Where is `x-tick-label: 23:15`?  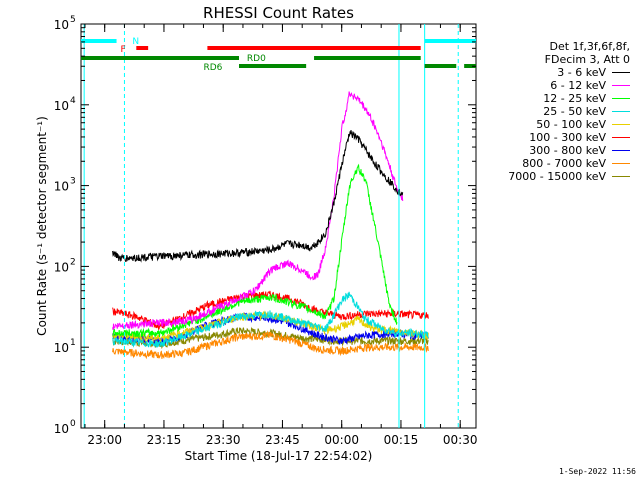 x-tick-label: 23:15 is located at coordinates (164, 440).